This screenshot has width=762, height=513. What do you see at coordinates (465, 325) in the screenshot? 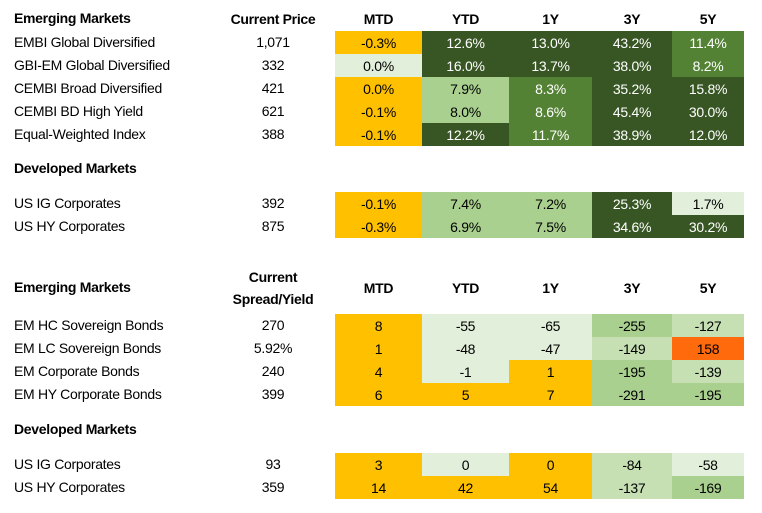
I see `data-cell: -55` at bounding box center [465, 325].